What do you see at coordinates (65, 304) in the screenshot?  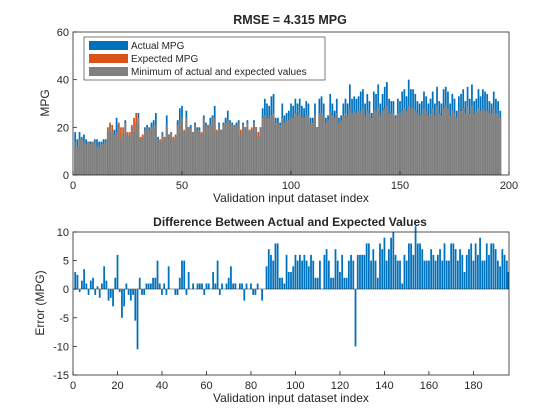 I see `bottom-y-ticks: -15 -10 -5 0 5 10` at bounding box center [65, 304].